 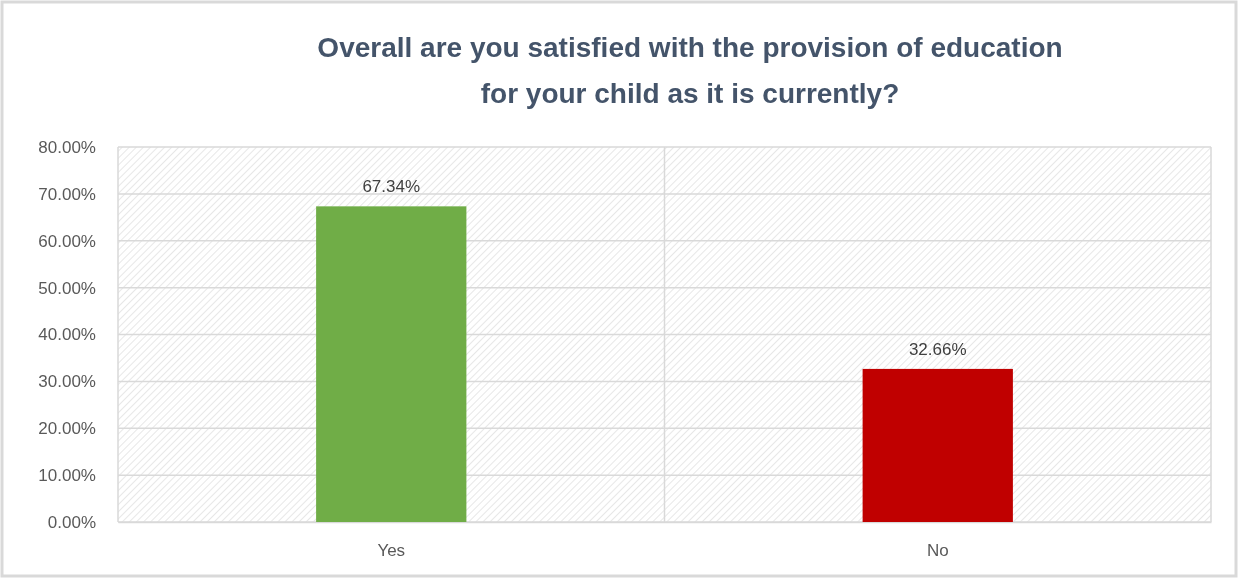 What do you see at coordinates (937, 349) in the screenshot?
I see `data-label: 32.66%` at bounding box center [937, 349].